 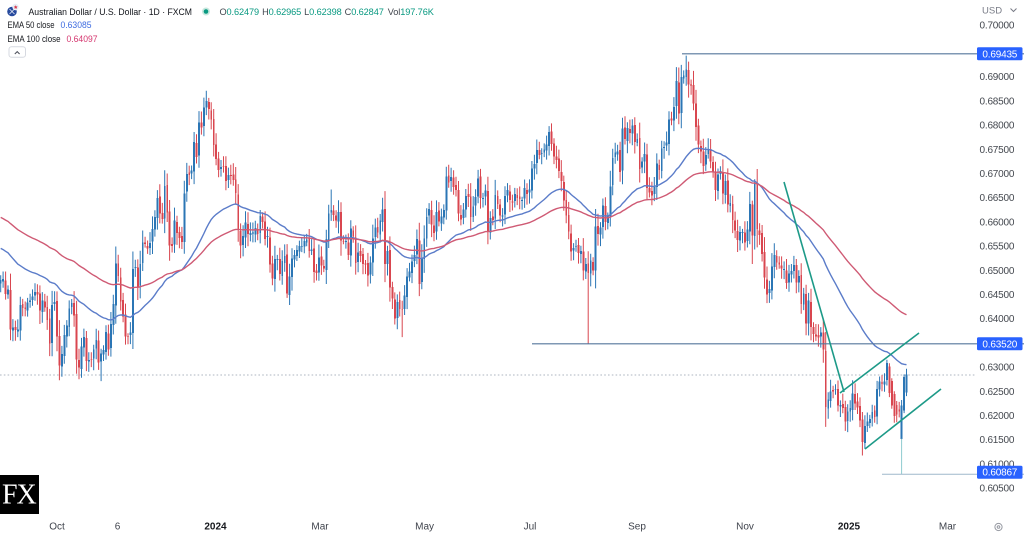 I want to click on svg-text: 0.66000, so click(x=997, y=222).